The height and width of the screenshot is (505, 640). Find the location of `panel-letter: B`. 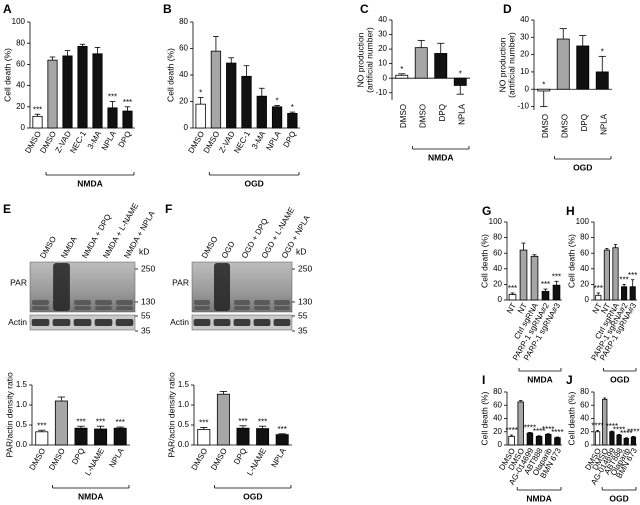

panel-letter: B is located at coordinates (167, 9).